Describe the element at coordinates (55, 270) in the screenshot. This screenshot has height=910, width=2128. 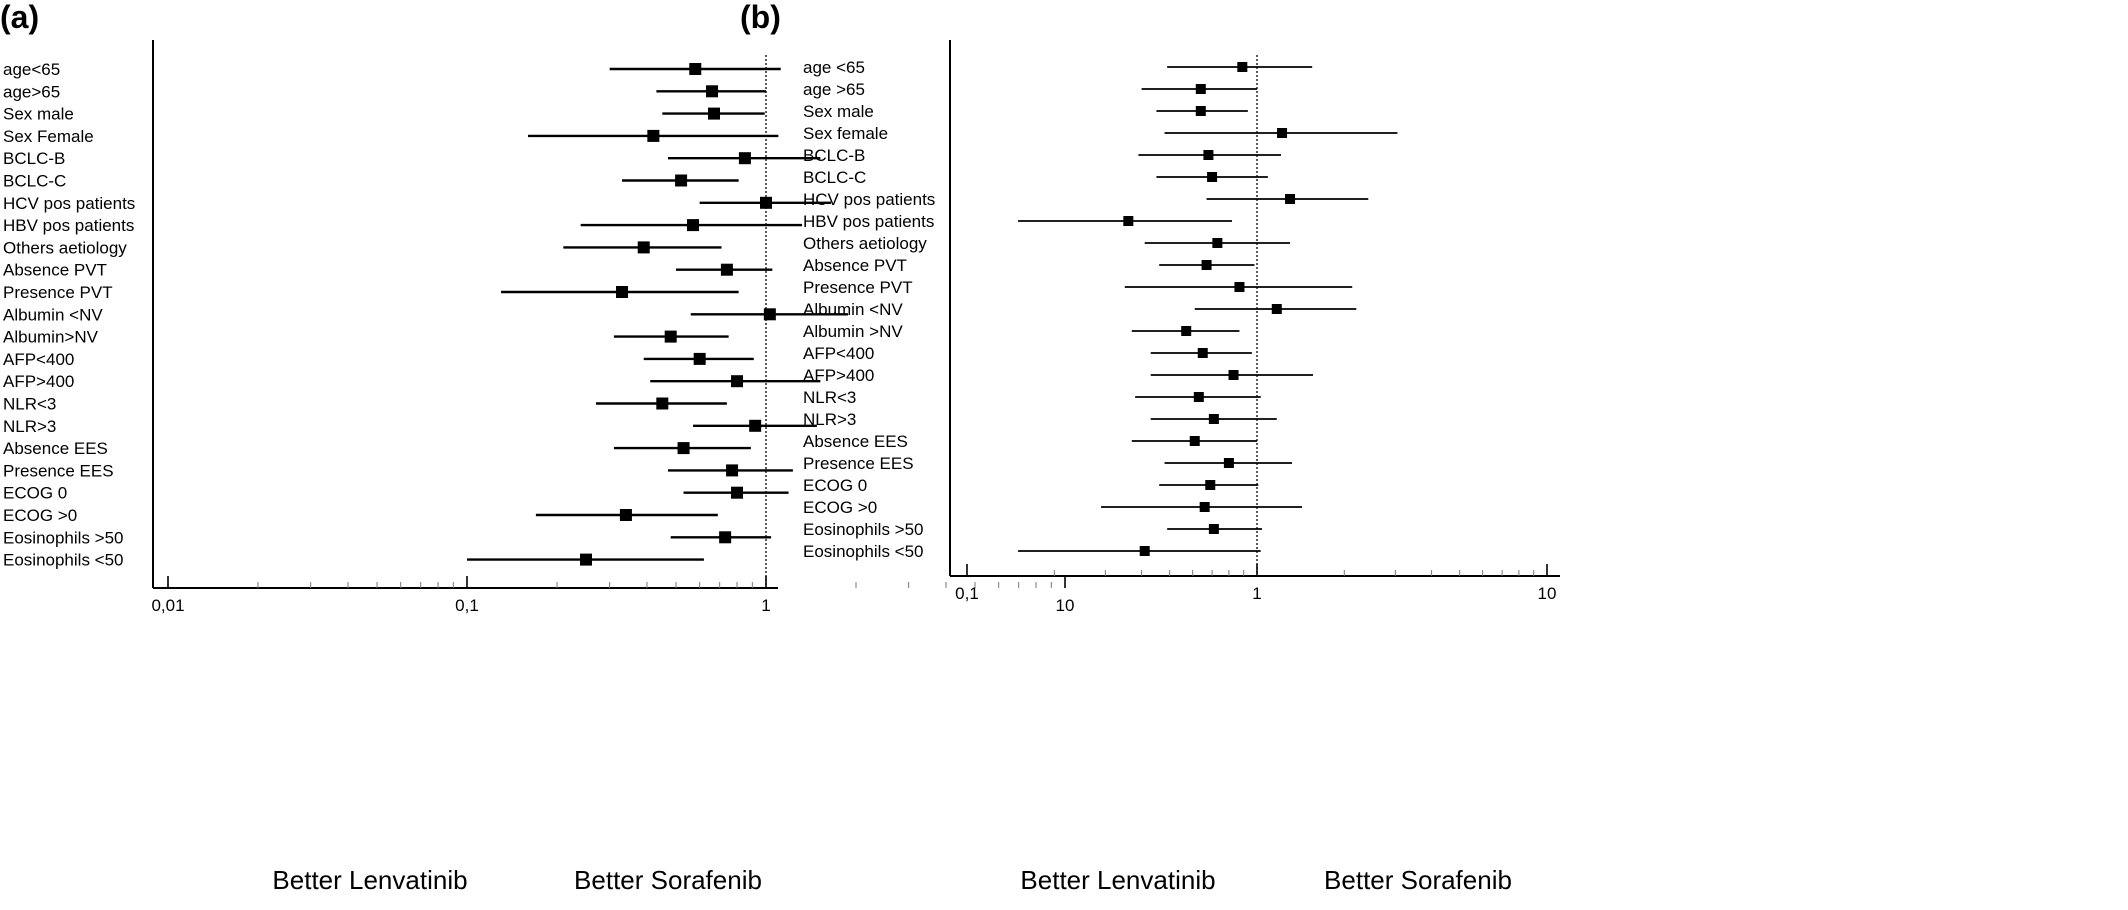
I see `row-label: Absence PVT` at that location.